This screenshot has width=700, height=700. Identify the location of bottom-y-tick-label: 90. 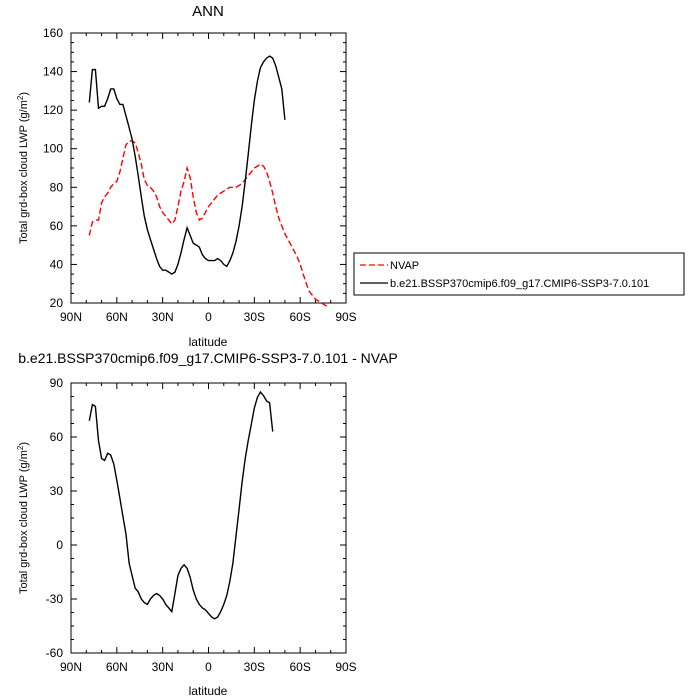
(57, 383).